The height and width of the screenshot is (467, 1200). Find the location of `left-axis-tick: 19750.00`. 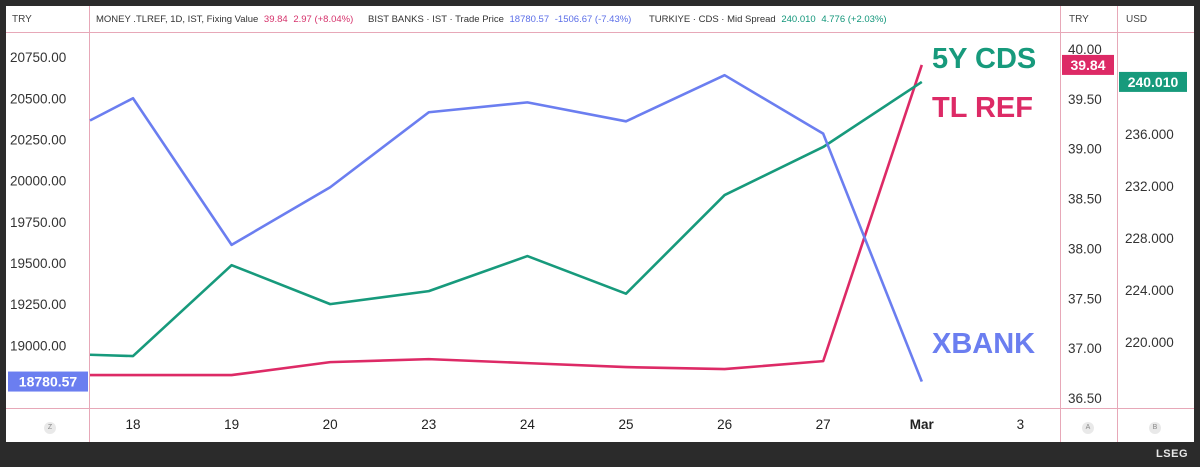

left-axis-tick: 19750.00 is located at coordinates (38, 222).